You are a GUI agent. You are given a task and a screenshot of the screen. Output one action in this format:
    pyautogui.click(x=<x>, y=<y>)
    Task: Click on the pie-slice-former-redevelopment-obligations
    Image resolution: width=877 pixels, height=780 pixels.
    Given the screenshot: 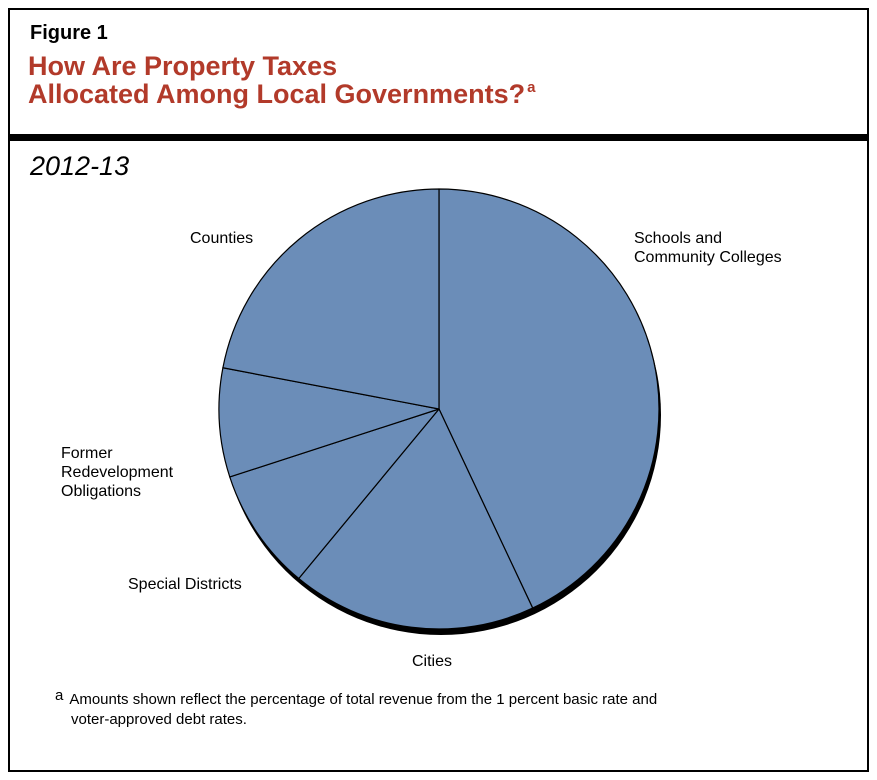 What is the action you would take?
    pyautogui.click(x=329, y=422)
    